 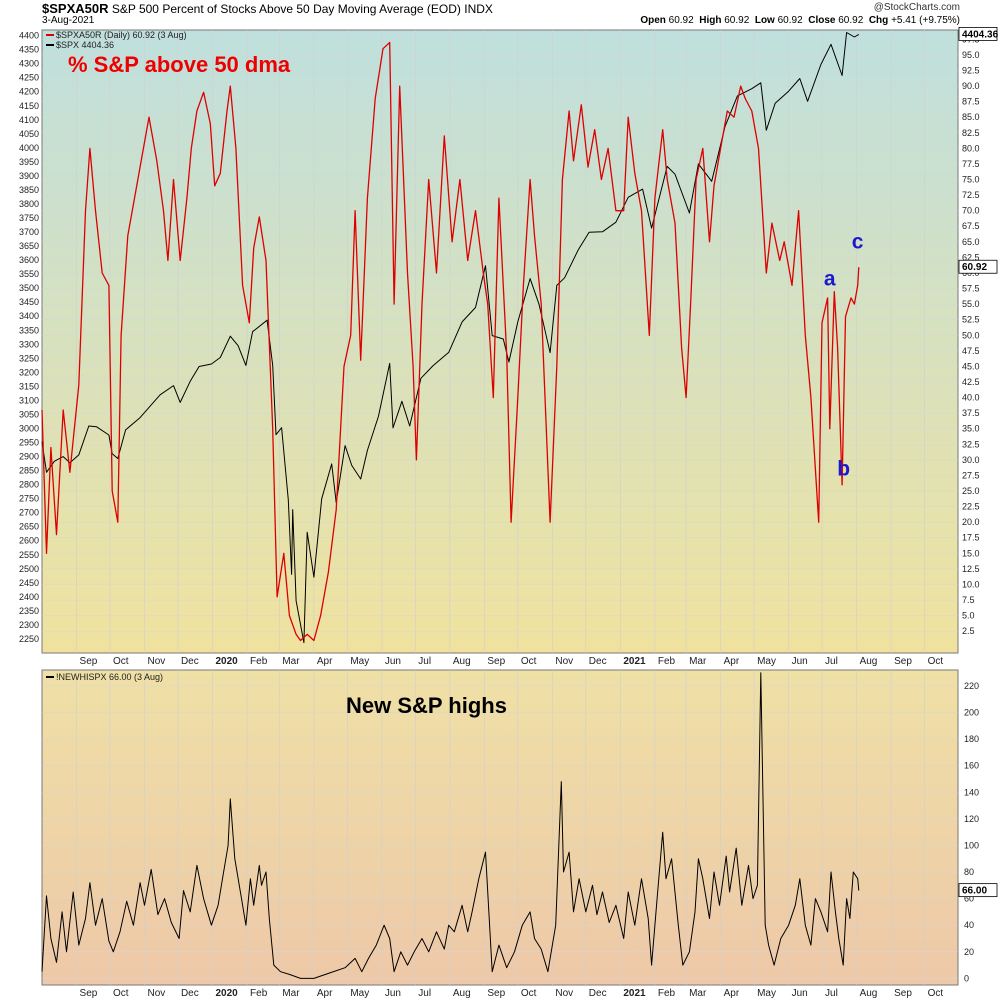 What do you see at coordinates (29, 499) in the screenshot?
I see `top-left-tick-label: 2750` at bounding box center [29, 499].